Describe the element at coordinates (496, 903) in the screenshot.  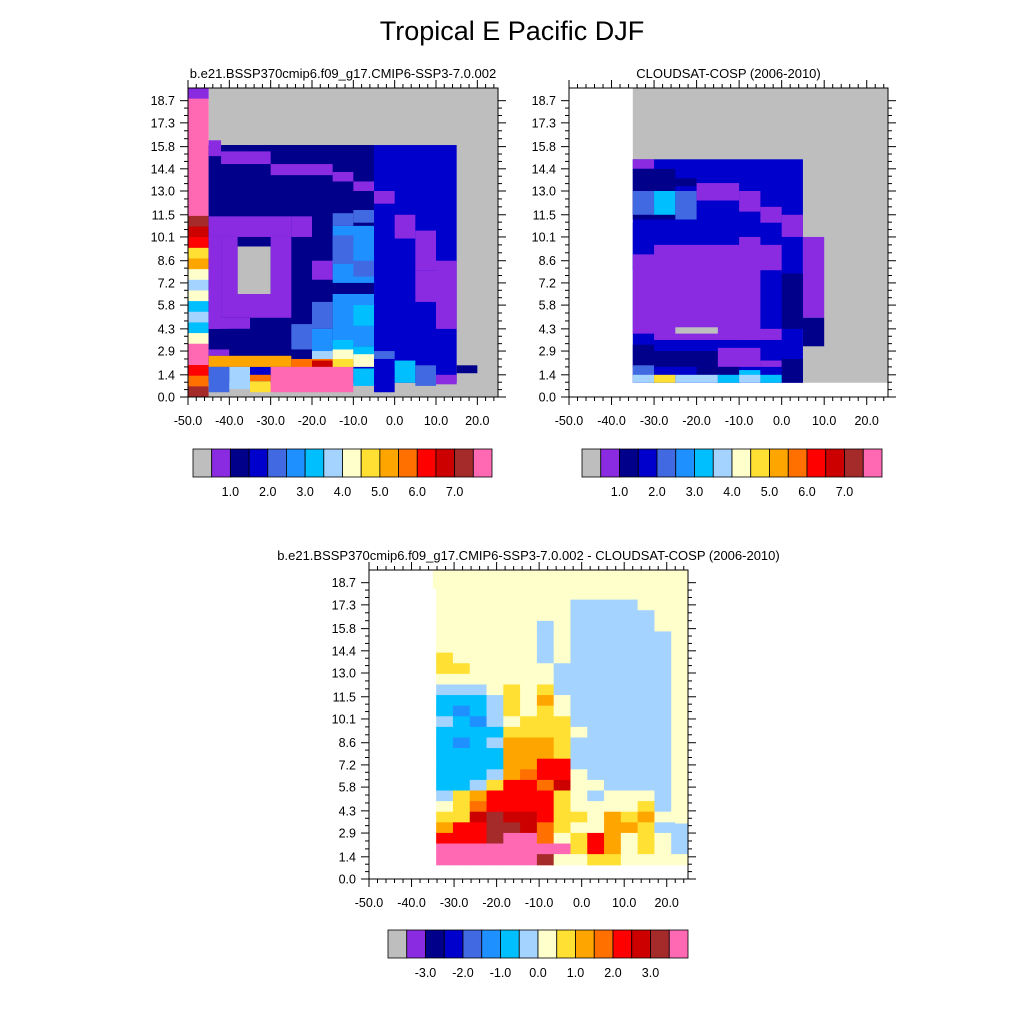
I see `x-tick-label: -20.0` at that location.